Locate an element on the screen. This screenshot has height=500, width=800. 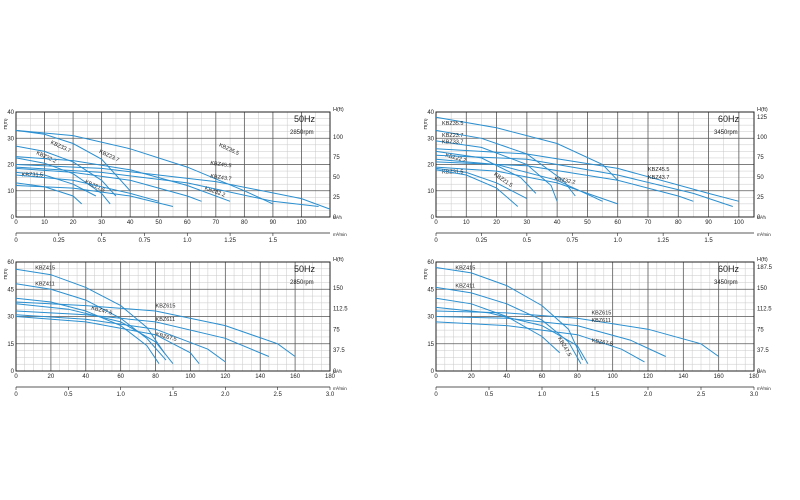
y-axis-label: H(m) is located at coordinates (6, 123).